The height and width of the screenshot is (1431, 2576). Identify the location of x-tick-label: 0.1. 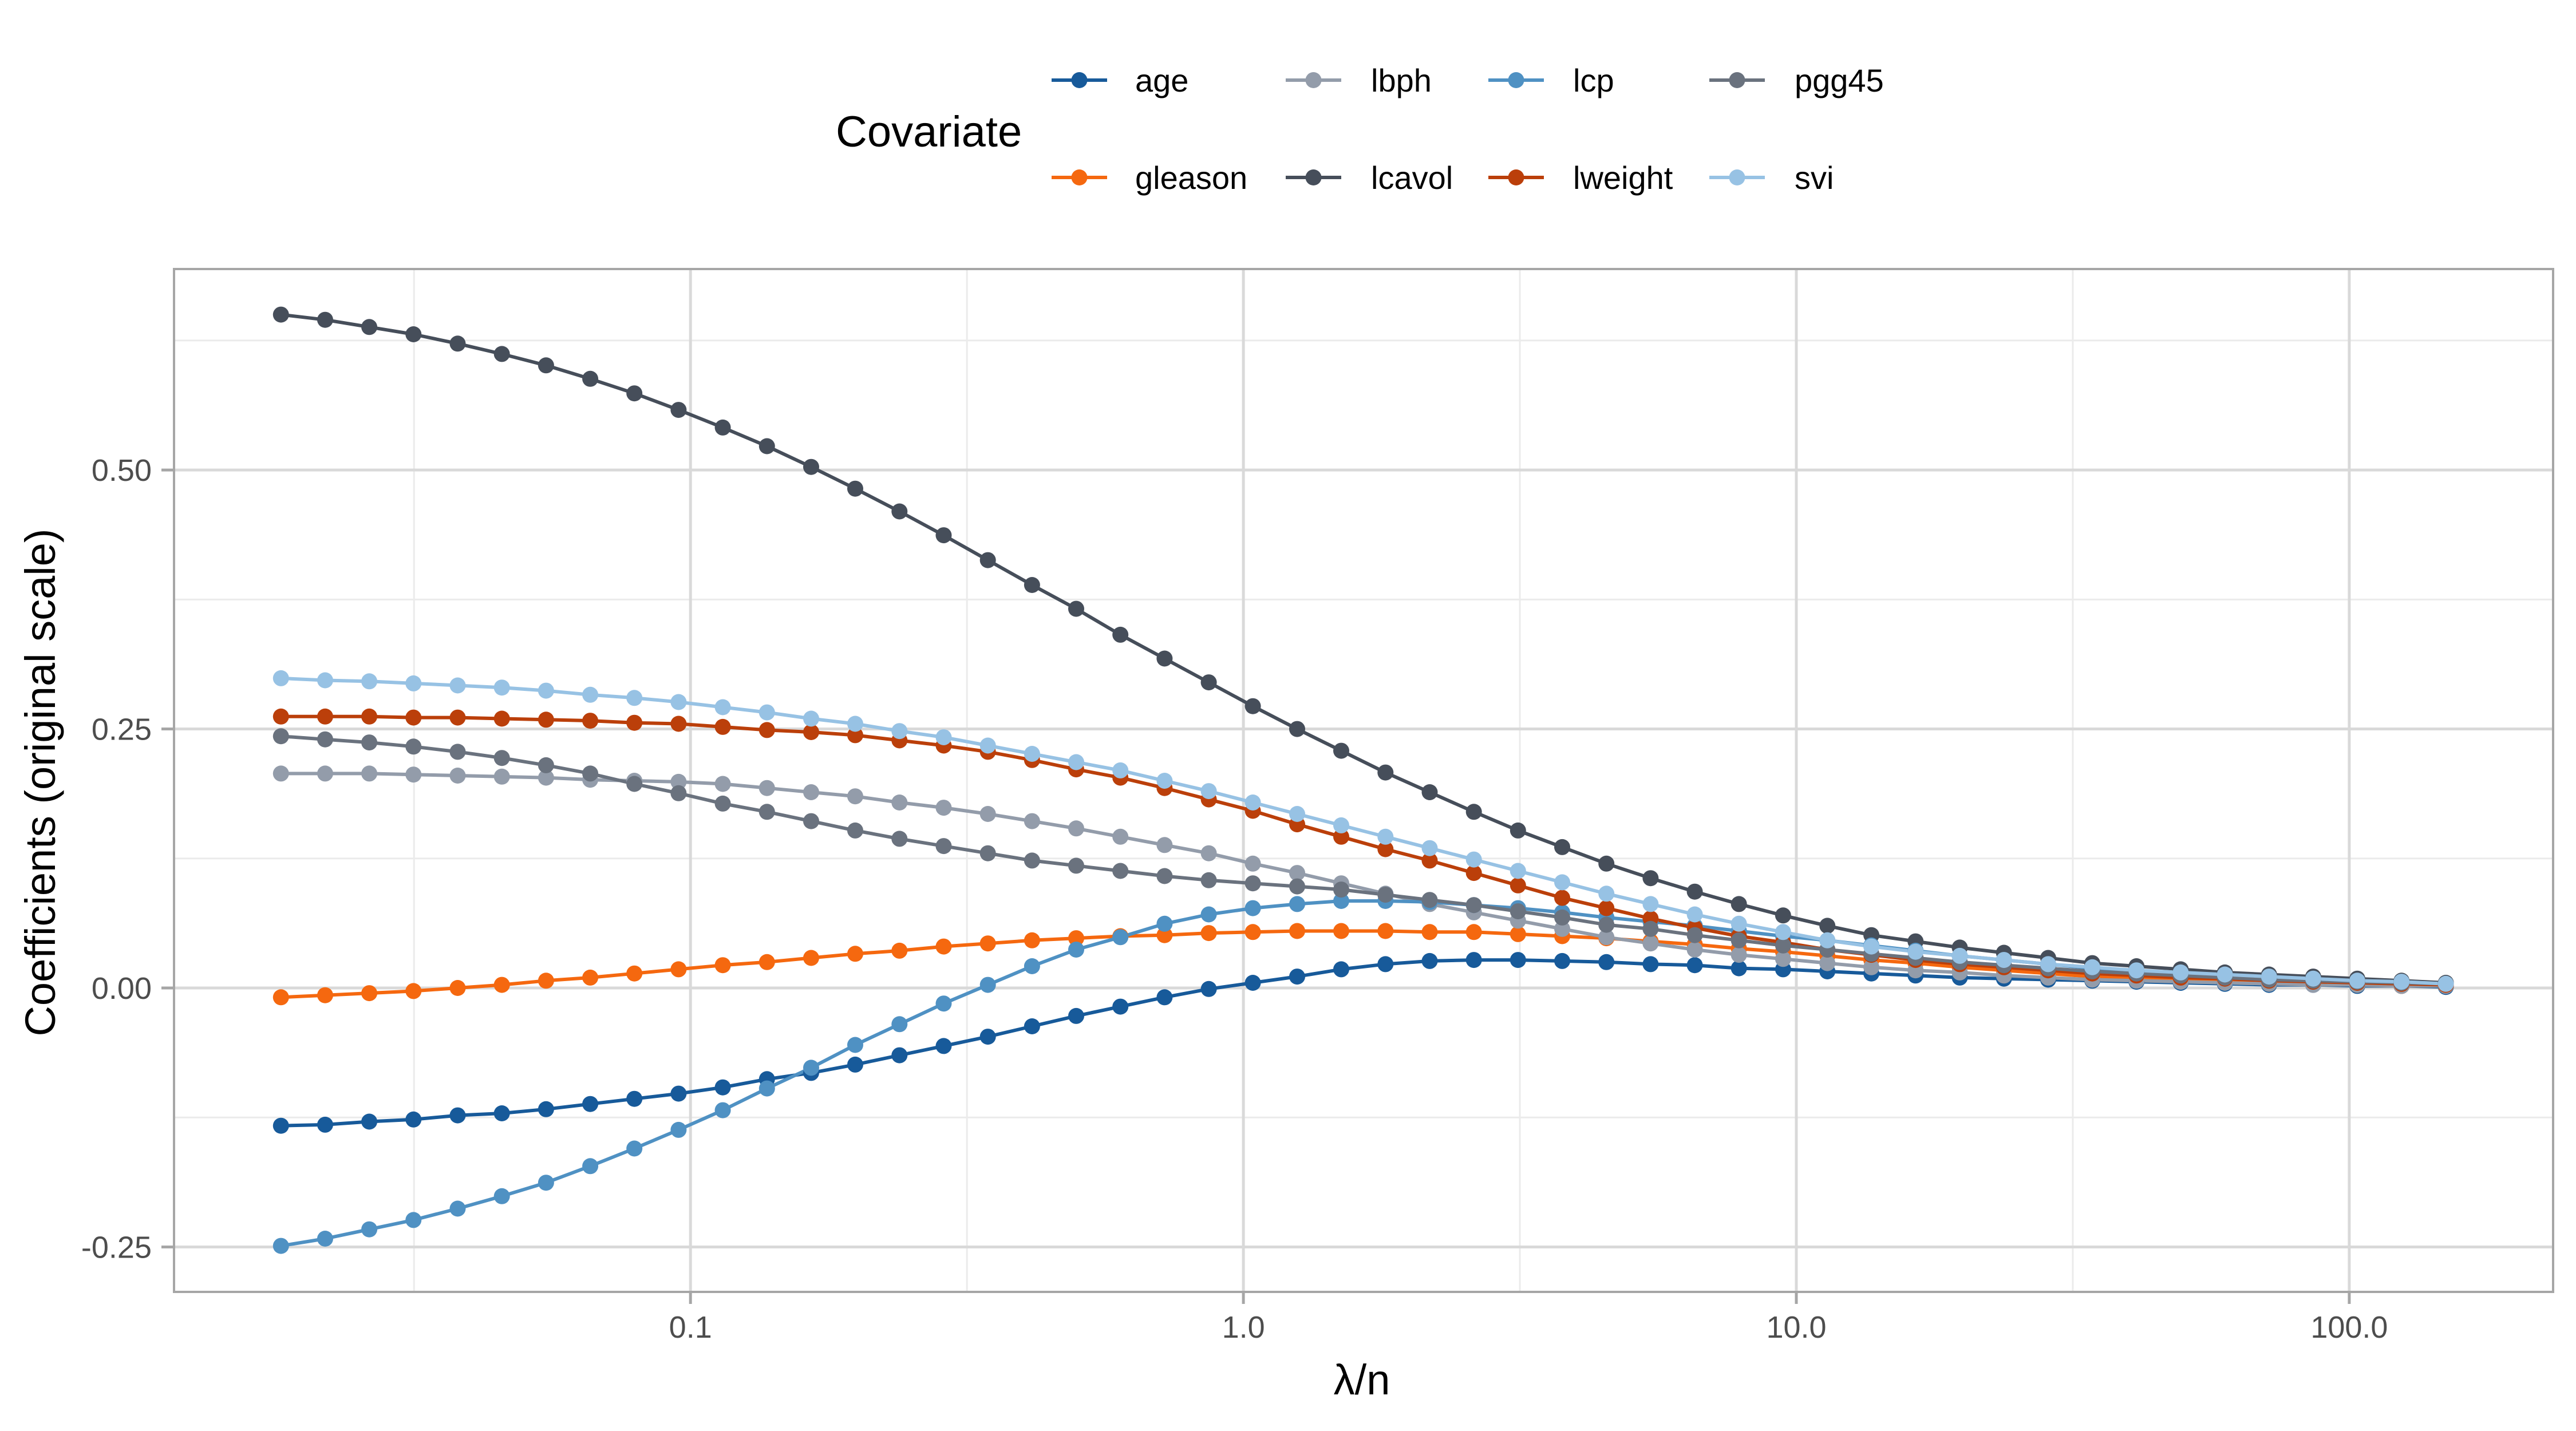
(690, 1327).